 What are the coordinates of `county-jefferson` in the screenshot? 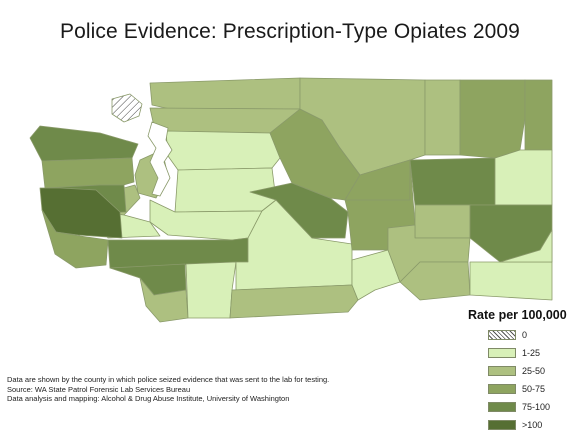 It's located at (88, 173).